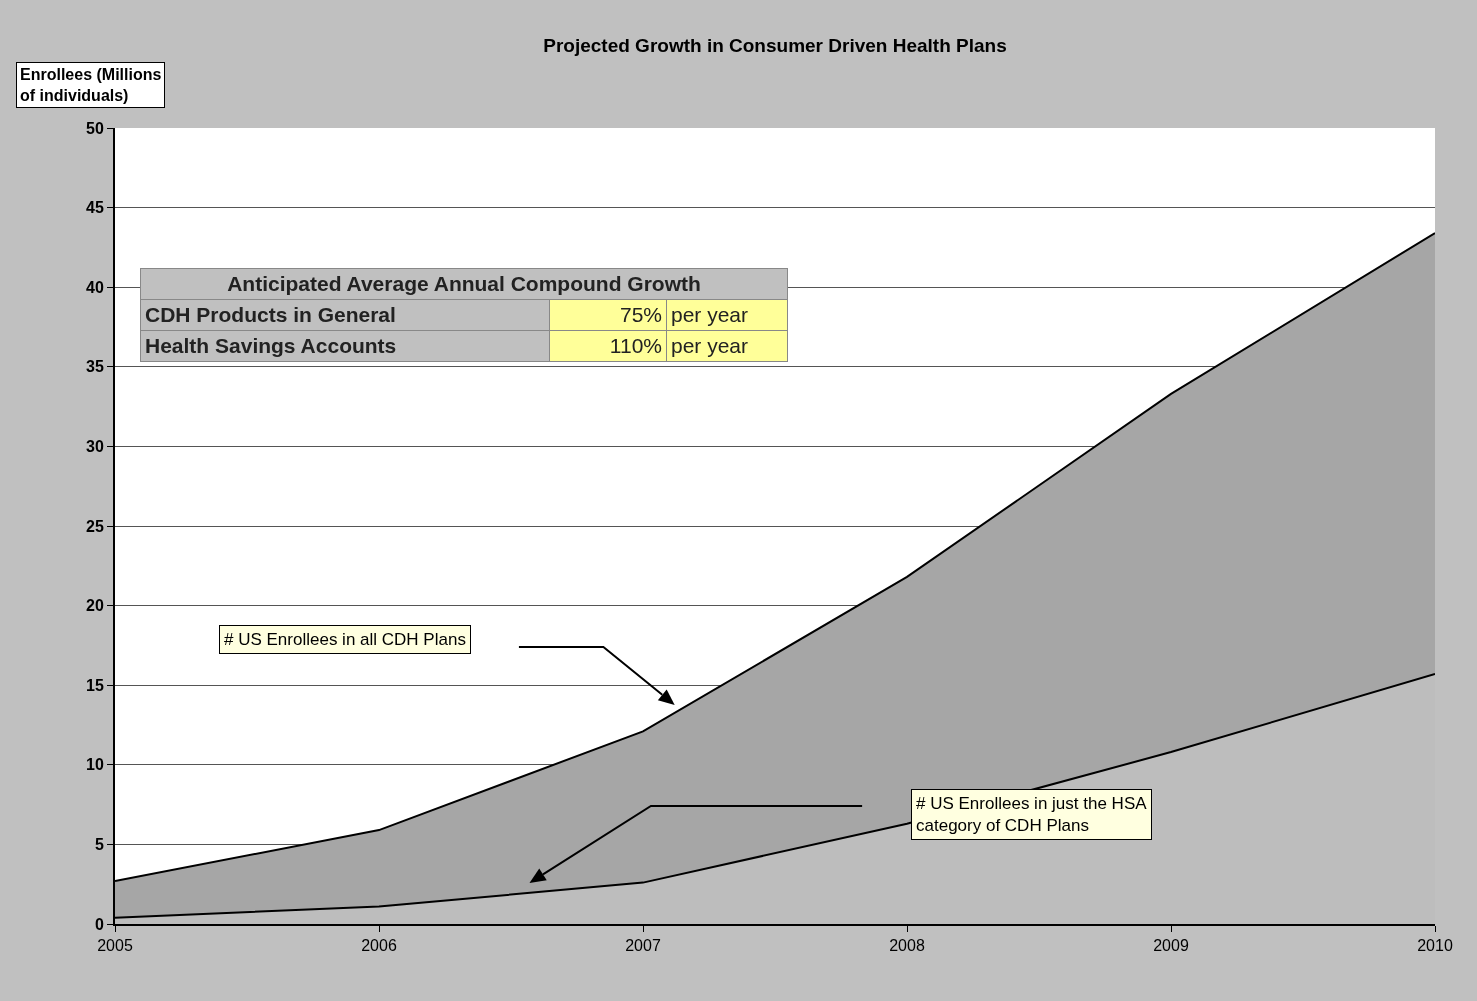 This screenshot has height=1001, width=1477. I want to click on x-tick-label: 2006, so click(379, 946).